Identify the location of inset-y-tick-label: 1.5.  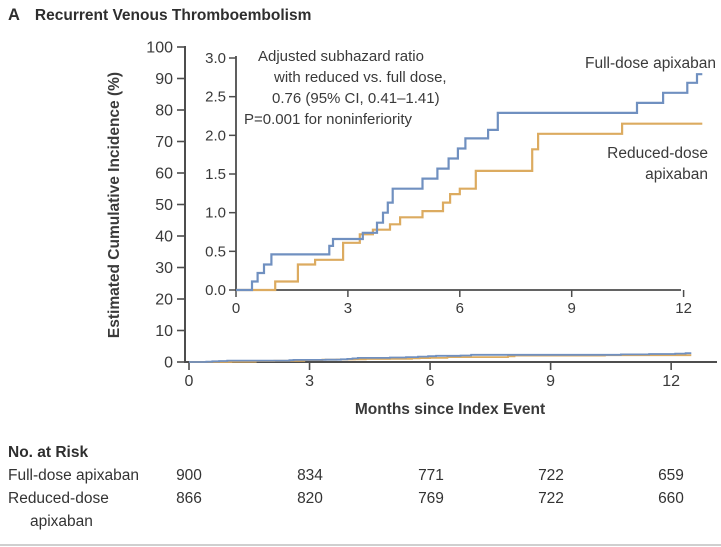
(215, 174).